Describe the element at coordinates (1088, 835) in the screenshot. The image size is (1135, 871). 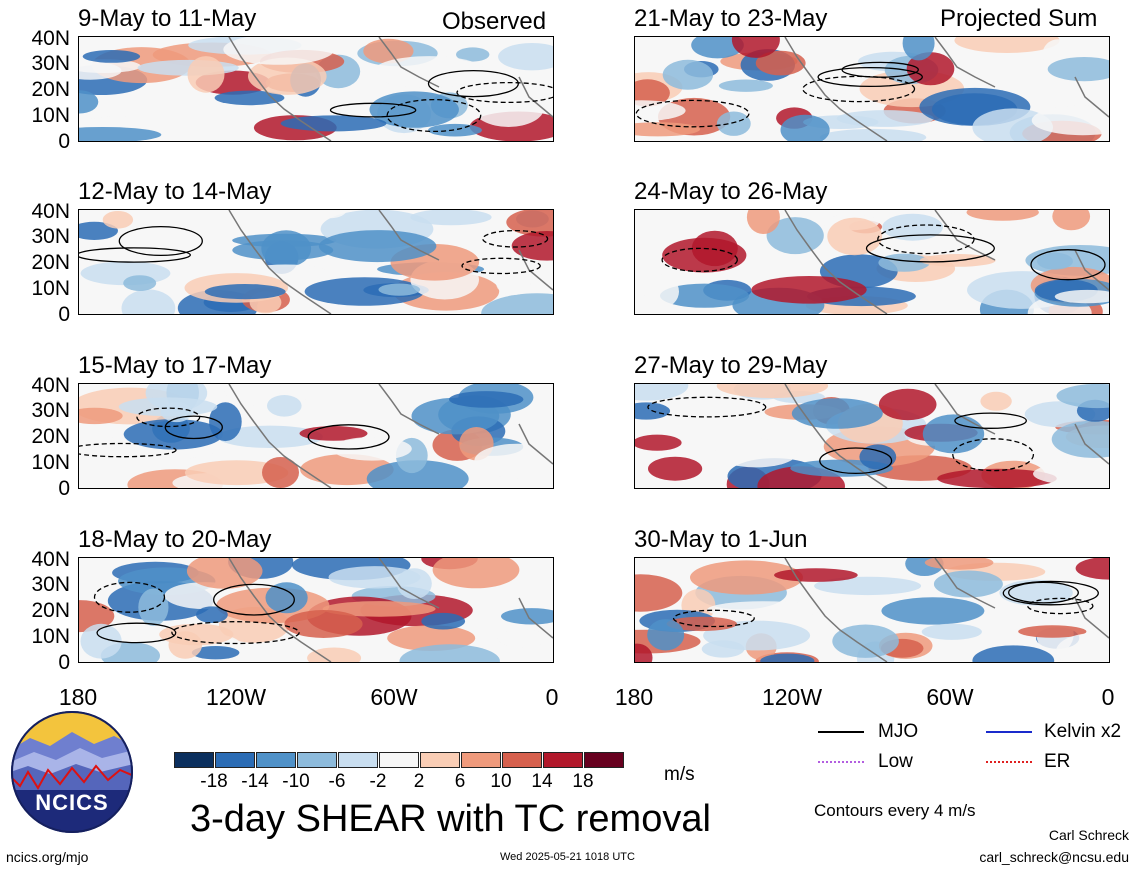
I see `footer-author: Carl Schreck` at that location.